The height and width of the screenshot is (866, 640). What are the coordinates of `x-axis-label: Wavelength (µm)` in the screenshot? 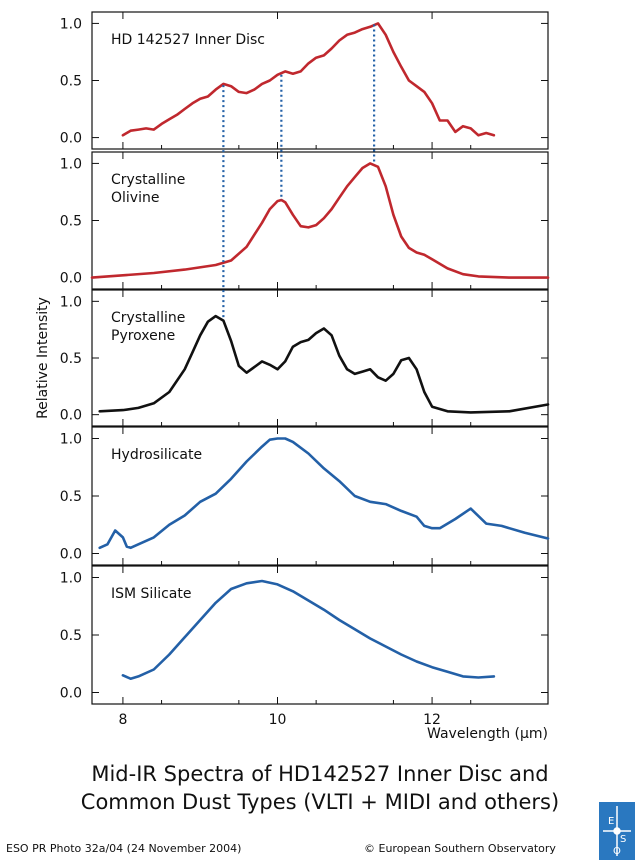 It's located at (487, 734).